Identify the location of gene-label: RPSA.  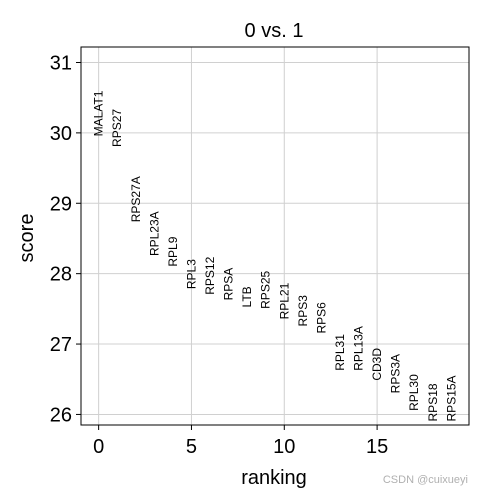
(229, 284).